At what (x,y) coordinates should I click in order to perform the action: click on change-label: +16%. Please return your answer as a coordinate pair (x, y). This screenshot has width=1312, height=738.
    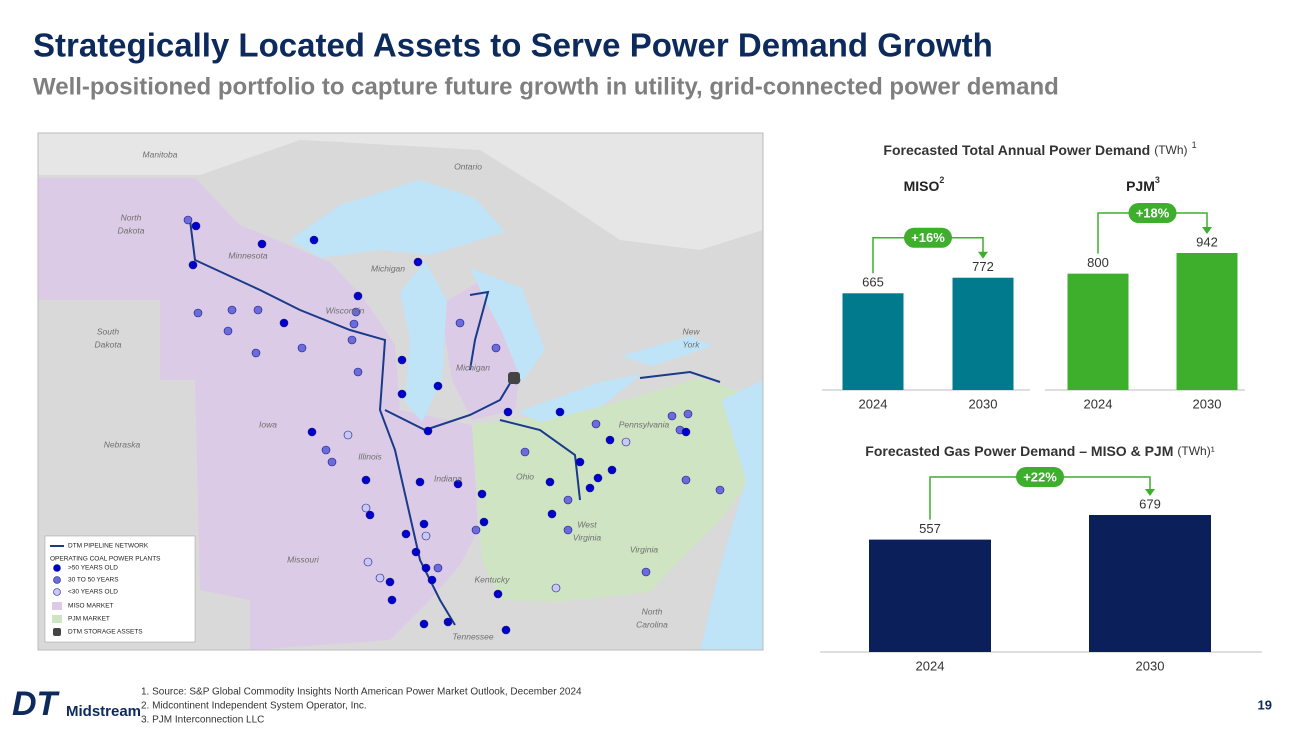
    Looking at the image, I should click on (928, 237).